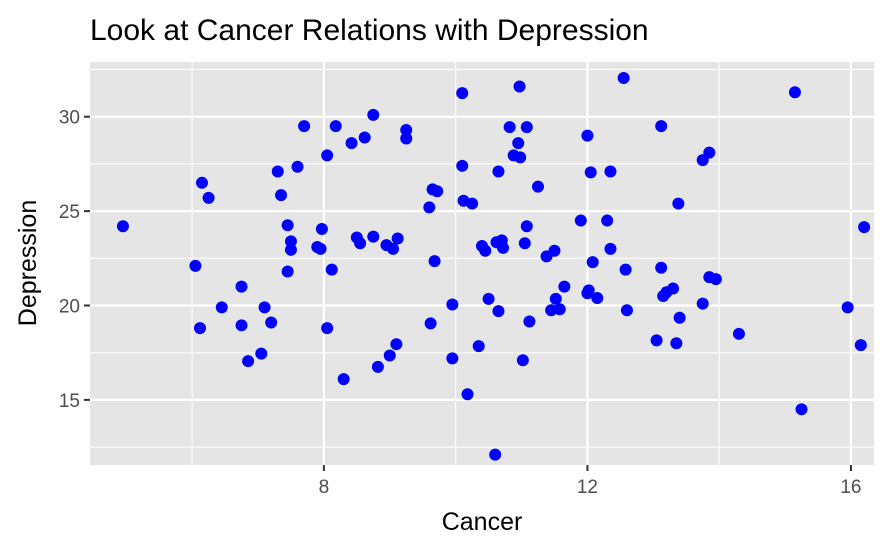 Image resolution: width=890 pixels, height=550 pixels. I want to click on x-tick-label: 8, so click(324, 487).